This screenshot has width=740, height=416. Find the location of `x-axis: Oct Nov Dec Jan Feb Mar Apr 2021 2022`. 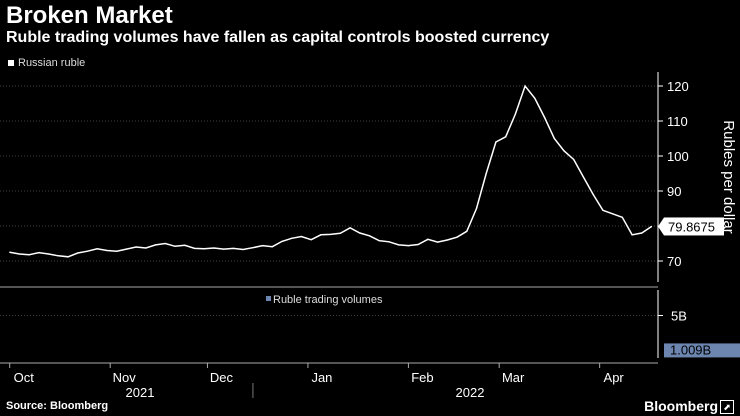

x-axis: Oct Nov Dec Jan Feb Mar Apr 2021 2022 is located at coordinates (329, 381).